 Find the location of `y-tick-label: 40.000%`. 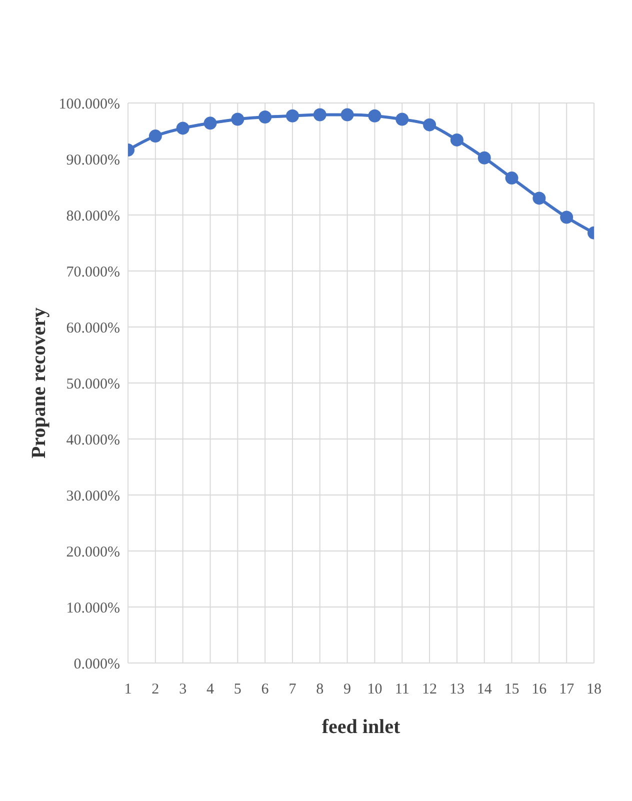

y-tick-label: 40.000% is located at coordinates (93, 440).